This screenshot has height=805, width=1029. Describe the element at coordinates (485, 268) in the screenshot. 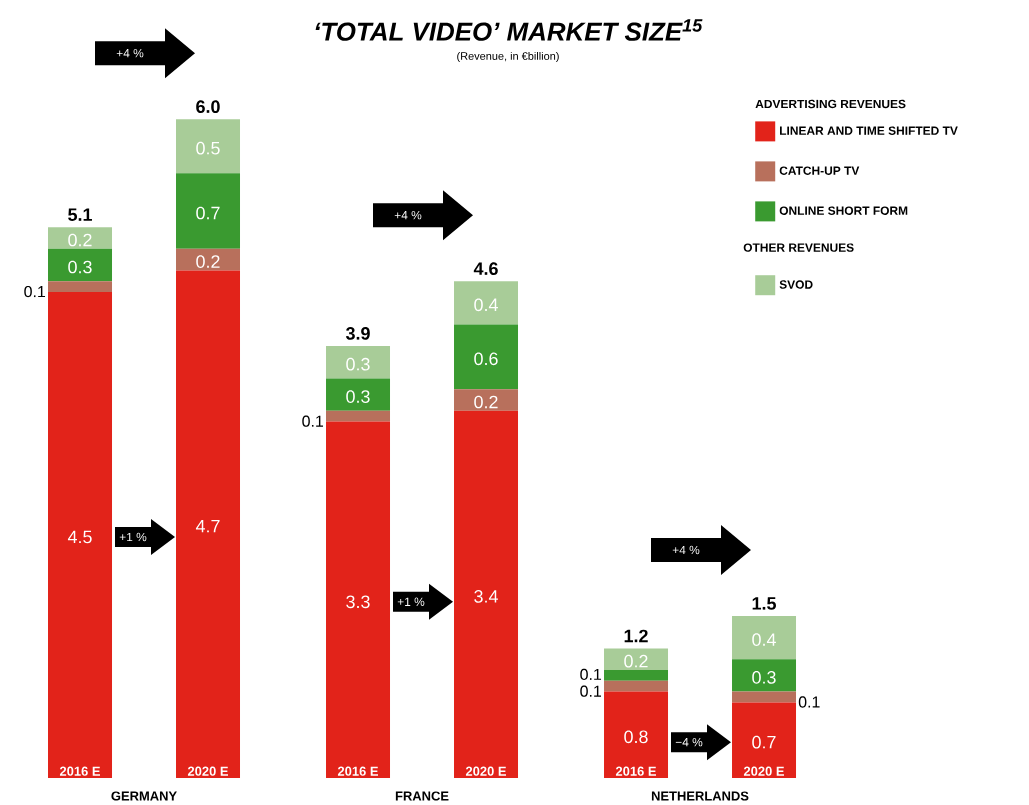

I see `total-label: 4.6` at that location.